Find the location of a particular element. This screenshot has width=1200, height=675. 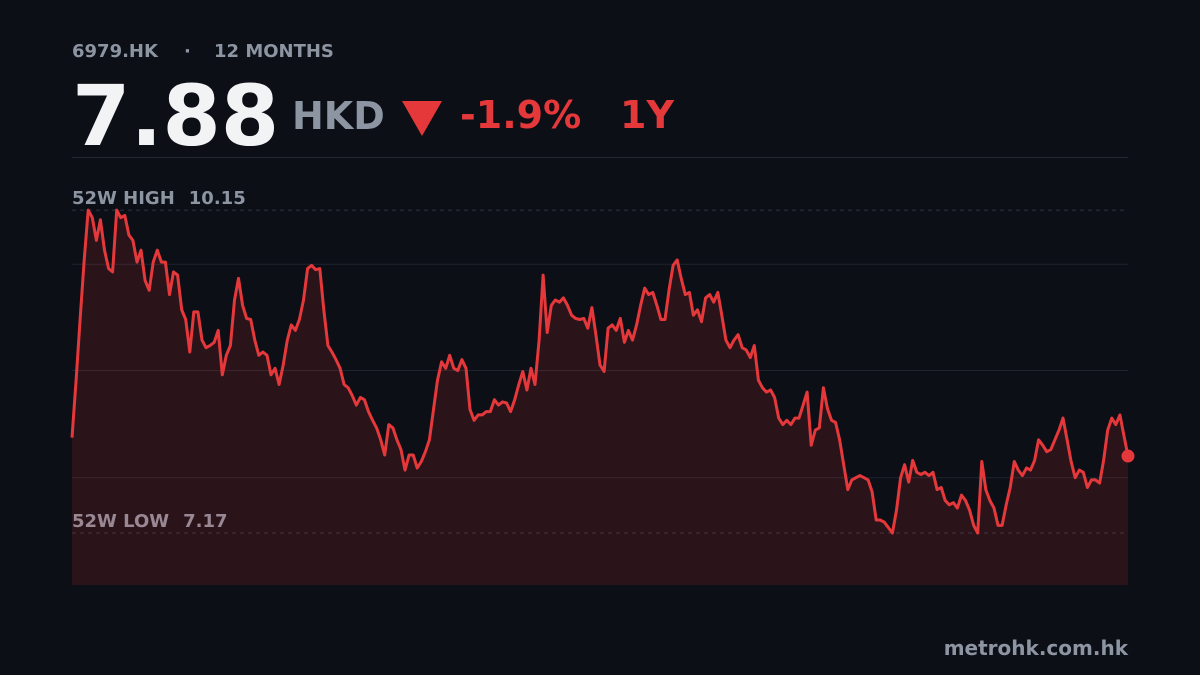

period: 12 MONTHS is located at coordinates (274, 51).